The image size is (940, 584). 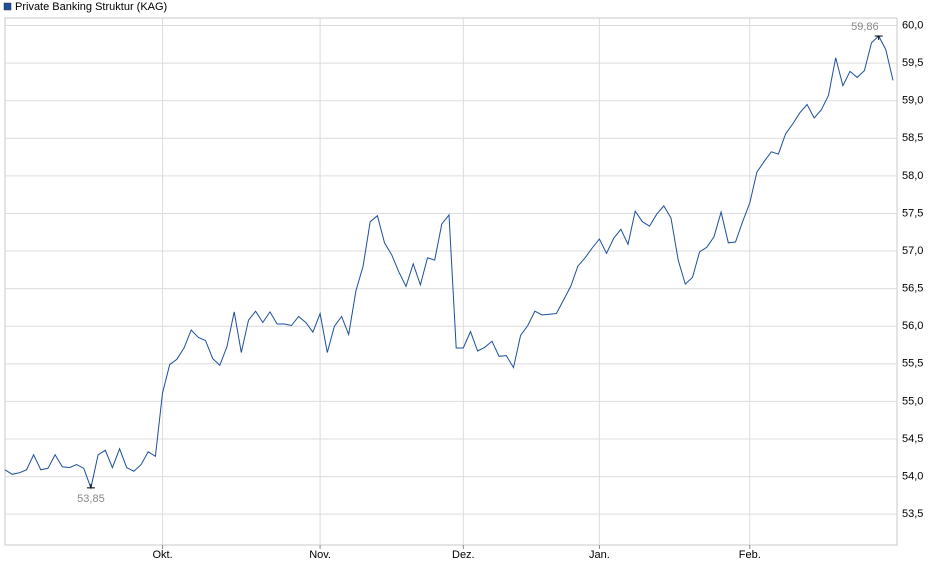 What do you see at coordinates (912, 289) in the screenshot?
I see `y-tick-label: 56,5` at bounding box center [912, 289].